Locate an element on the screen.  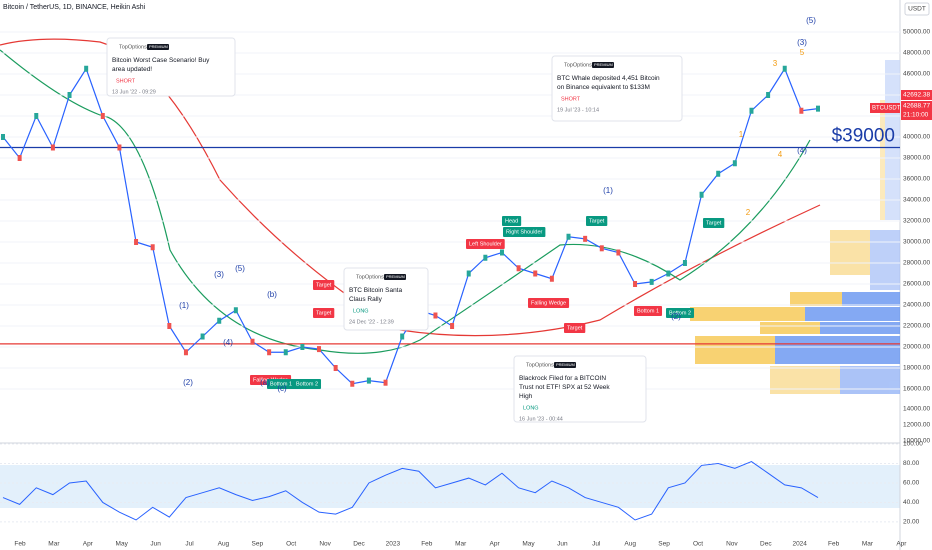
tag-countdown-bg is located at coordinates (916, 115).